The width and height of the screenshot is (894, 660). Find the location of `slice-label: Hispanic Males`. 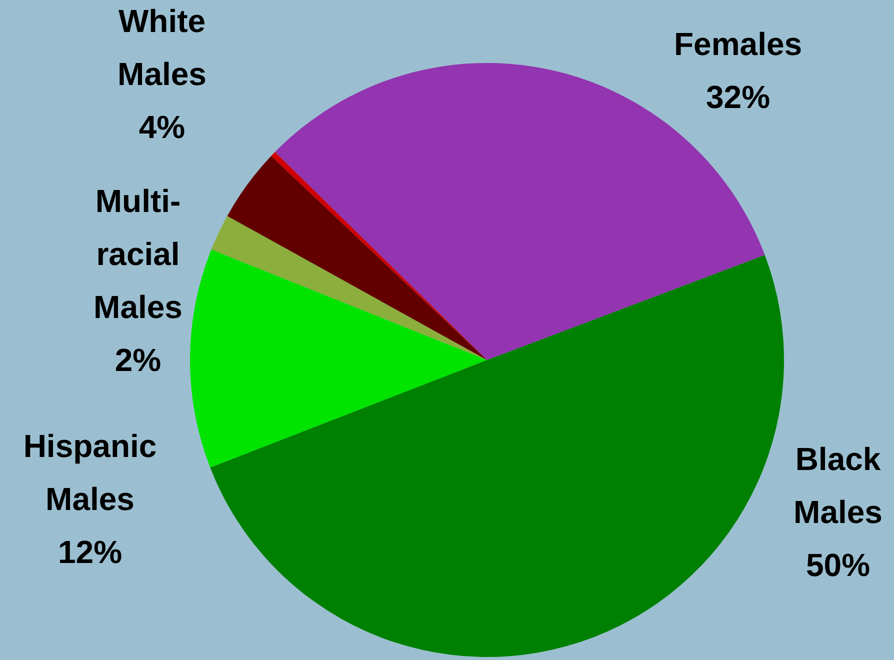

slice-label: Hispanic Males is located at coordinates (90, 472).